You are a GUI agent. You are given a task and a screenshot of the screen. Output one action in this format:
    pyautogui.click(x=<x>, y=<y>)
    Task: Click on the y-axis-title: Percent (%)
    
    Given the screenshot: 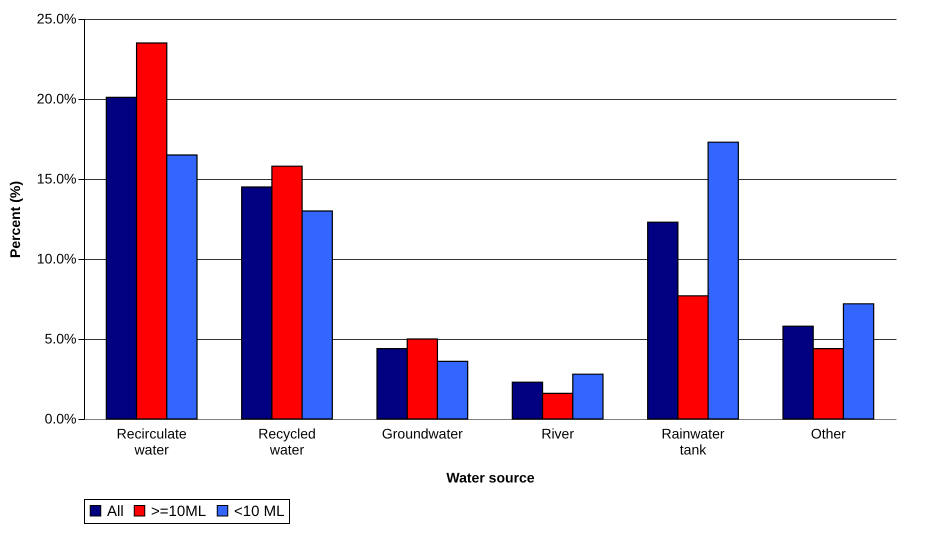 What is the action you would take?
    pyautogui.click(x=14, y=219)
    